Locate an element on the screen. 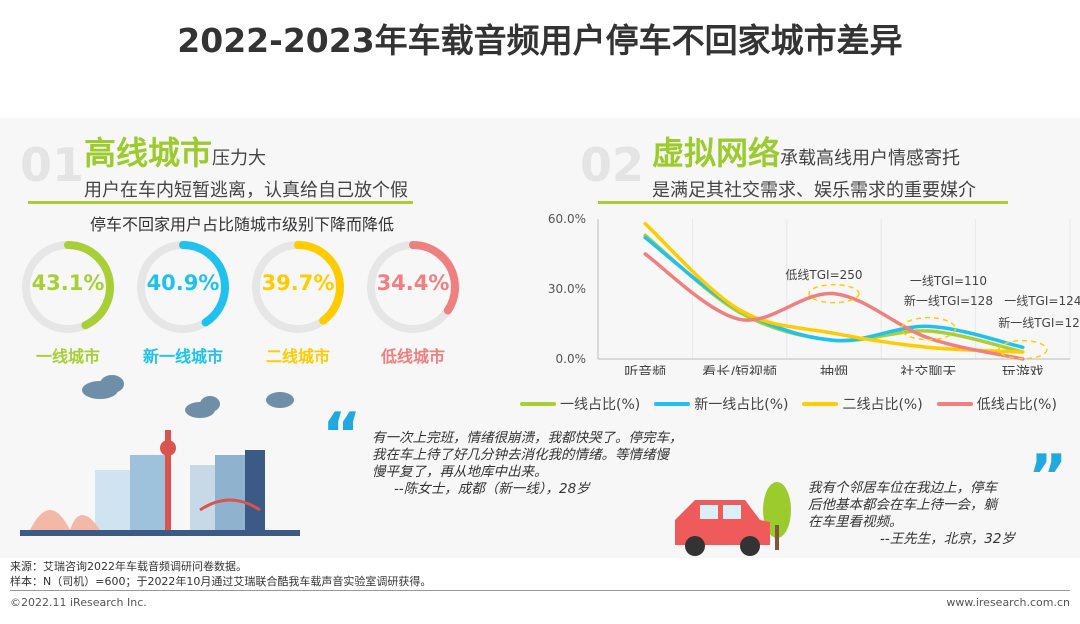 This screenshot has width=1080, height=624. legend-item: 新一线占比(%) is located at coordinates (721, 404).